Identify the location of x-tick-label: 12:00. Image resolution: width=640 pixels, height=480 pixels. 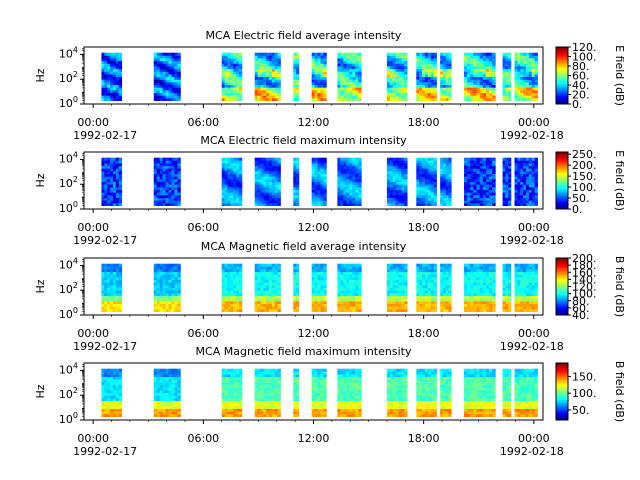
(314, 227).